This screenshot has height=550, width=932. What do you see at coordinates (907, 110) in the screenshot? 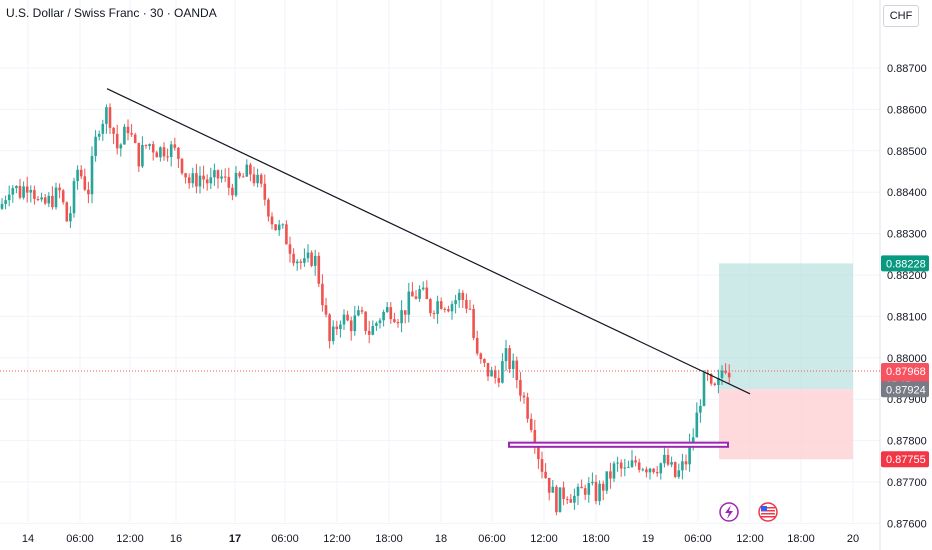
I see `price-tick-label: 0.88600` at bounding box center [907, 110].